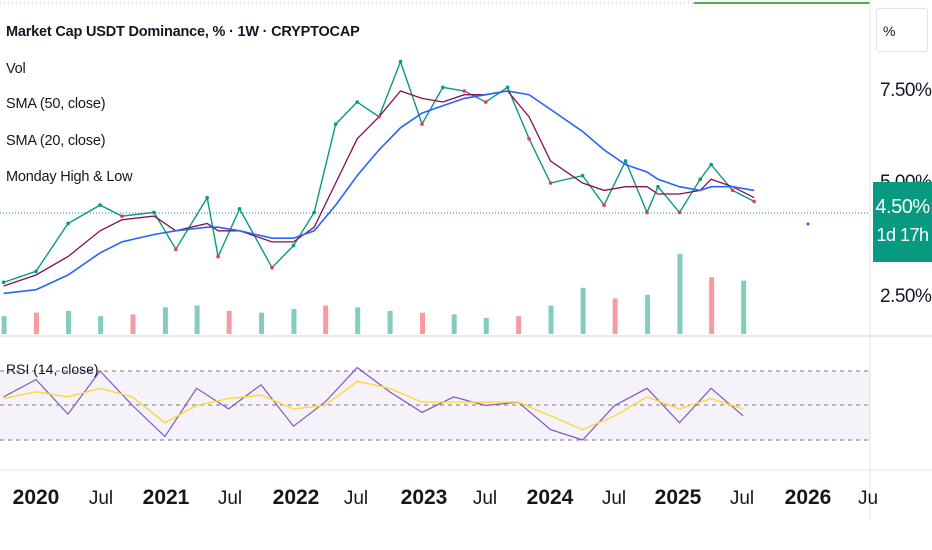  What do you see at coordinates (56, 104) in the screenshot?
I see `sma50-legend: SMA (50, close)` at bounding box center [56, 104].